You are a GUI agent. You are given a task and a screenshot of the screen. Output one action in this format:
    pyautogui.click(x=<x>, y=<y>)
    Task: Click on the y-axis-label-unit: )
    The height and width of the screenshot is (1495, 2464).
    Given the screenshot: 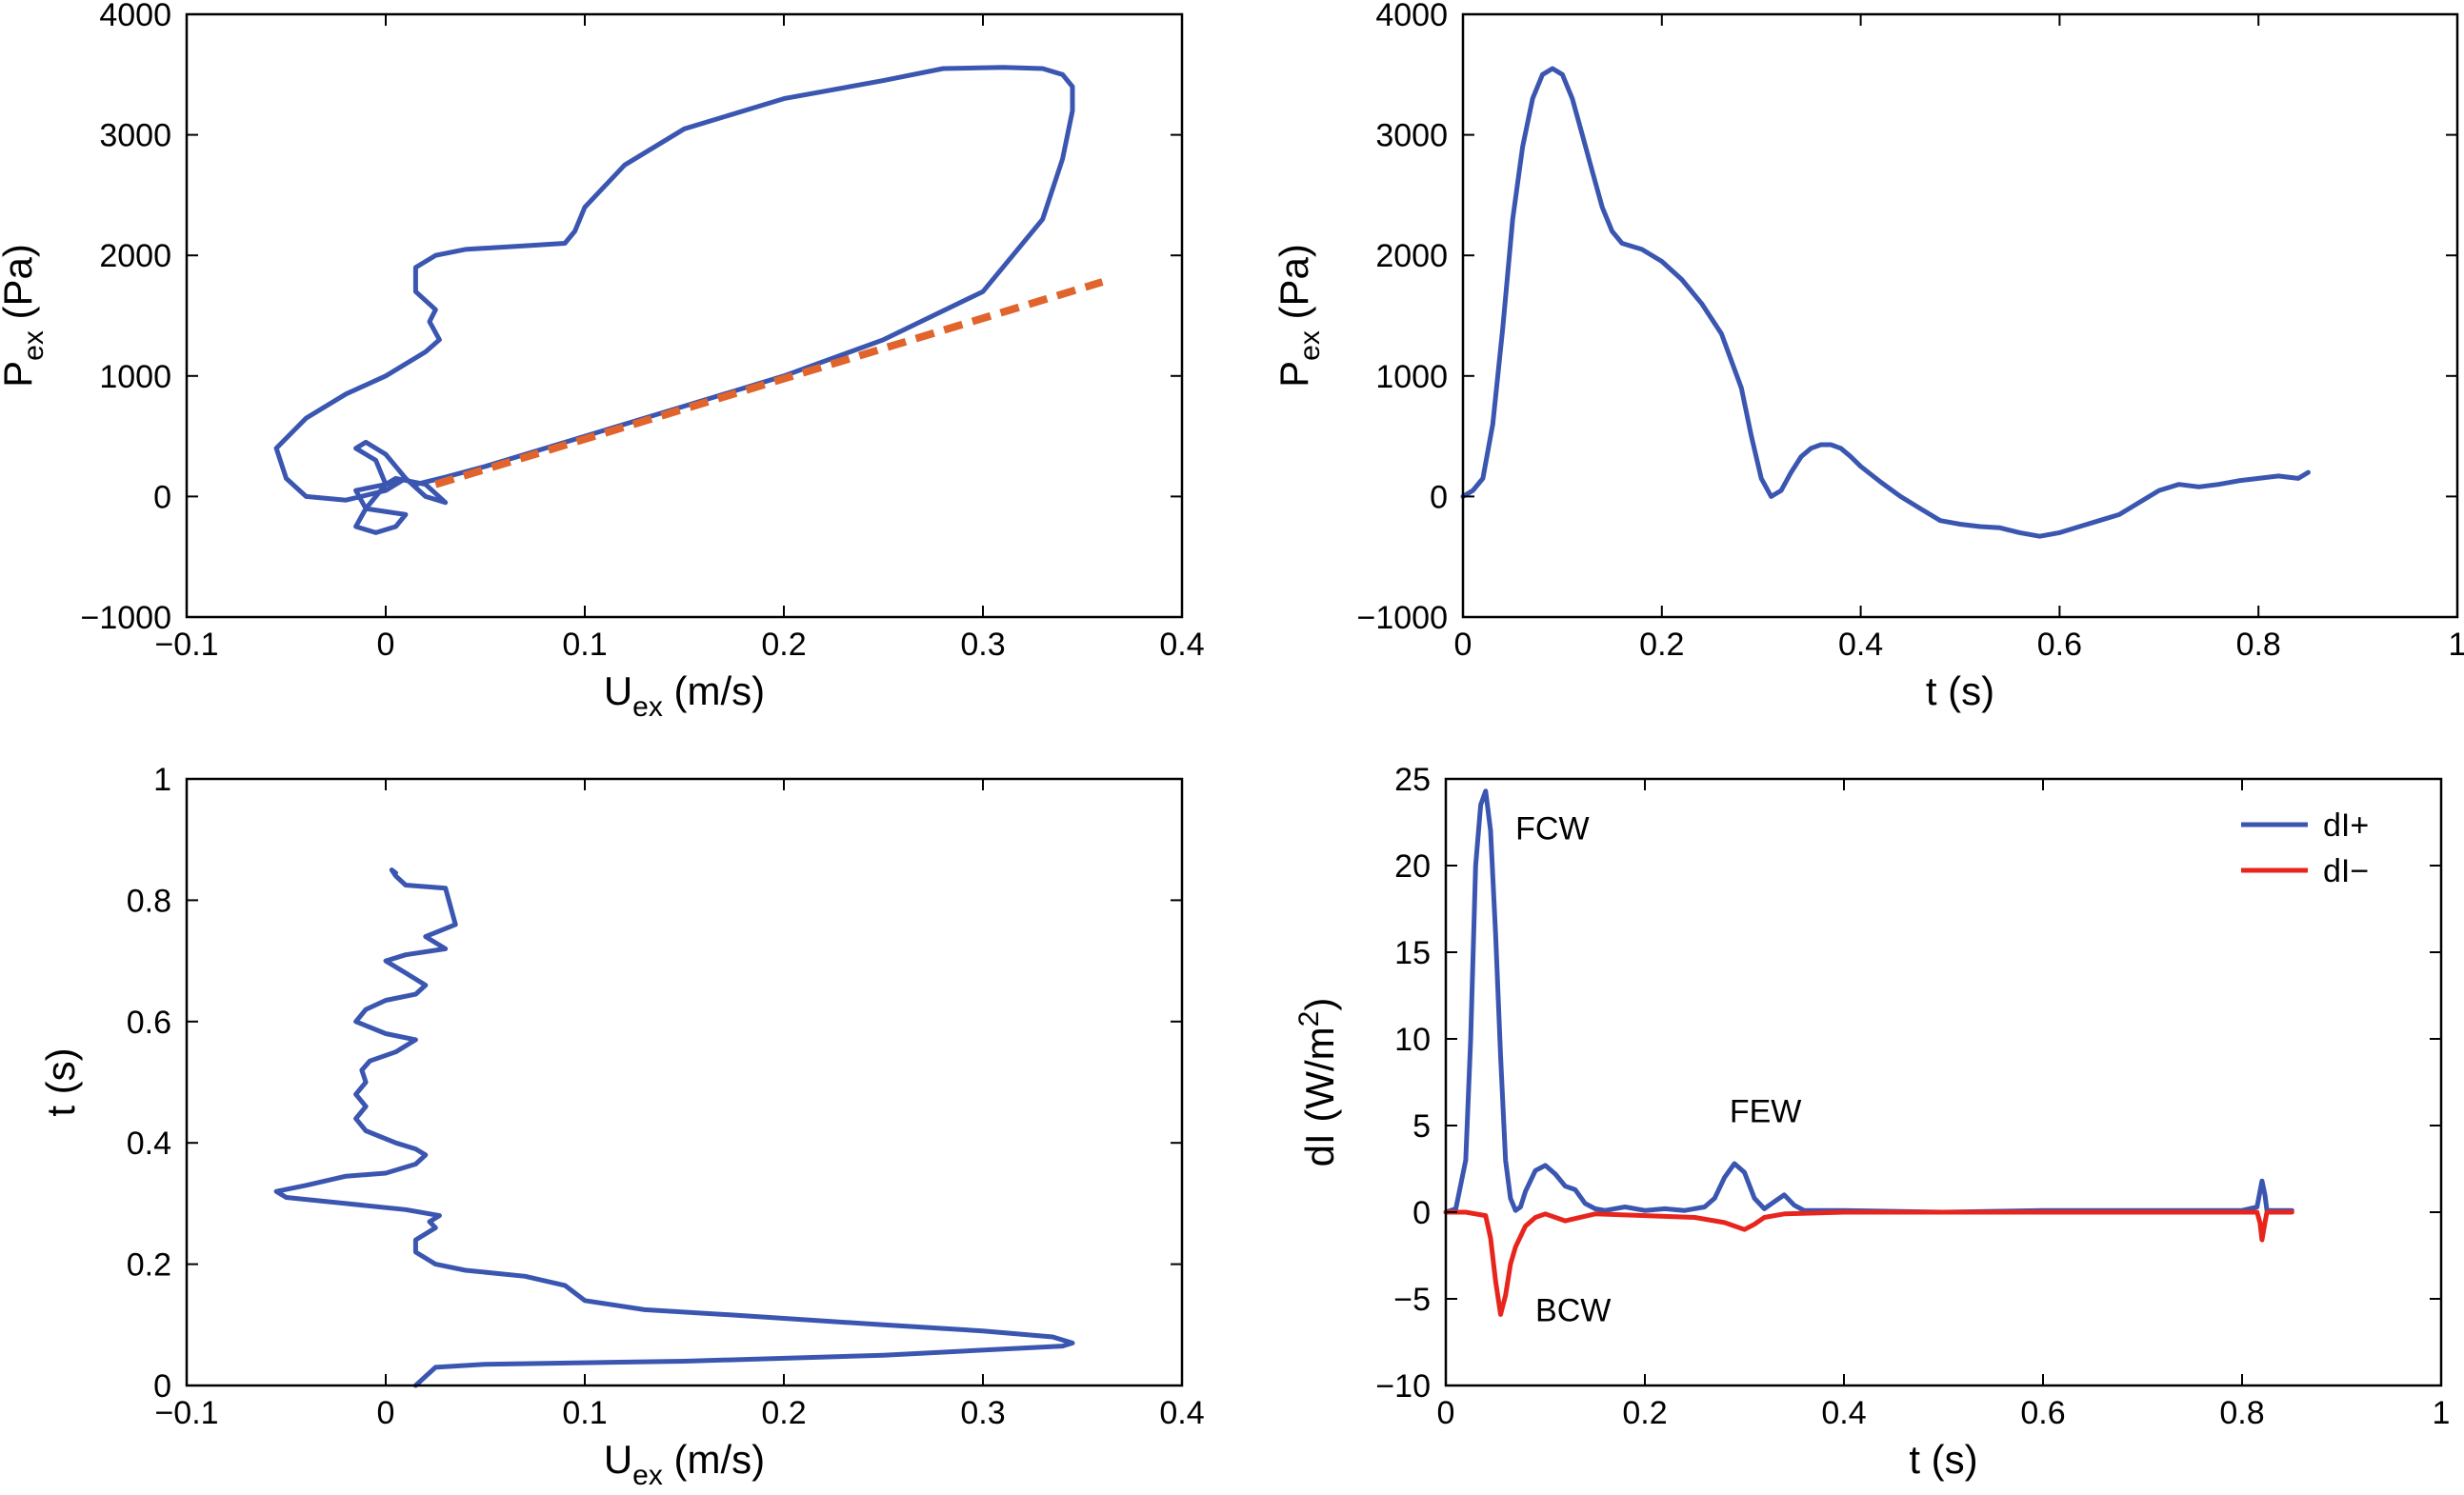 What is the action you would take?
    pyautogui.click(x=1319, y=1004)
    